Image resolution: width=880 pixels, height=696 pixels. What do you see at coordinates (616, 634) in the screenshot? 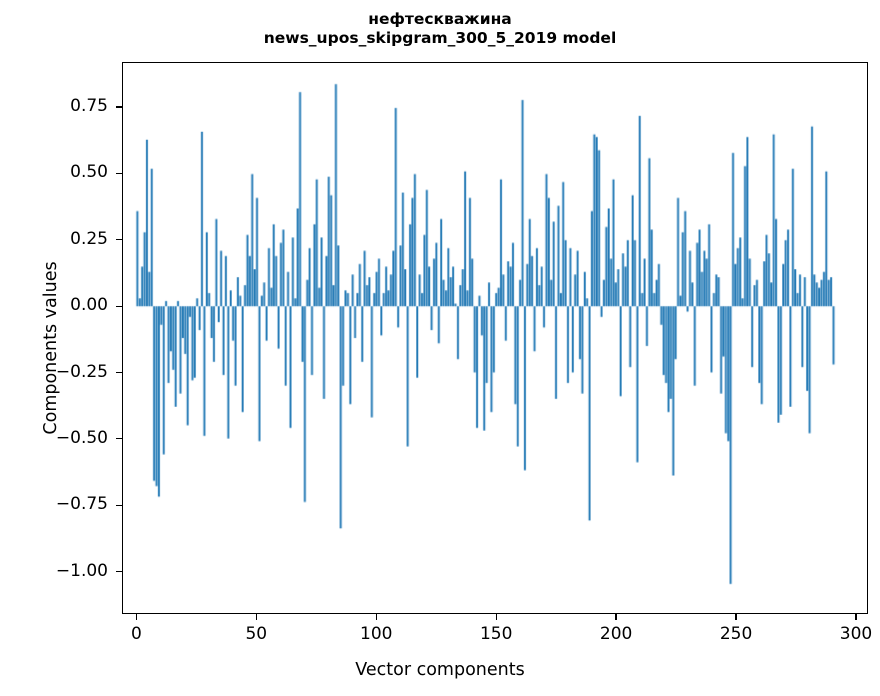
I see `x-tick-label: 200` at bounding box center [616, 634].